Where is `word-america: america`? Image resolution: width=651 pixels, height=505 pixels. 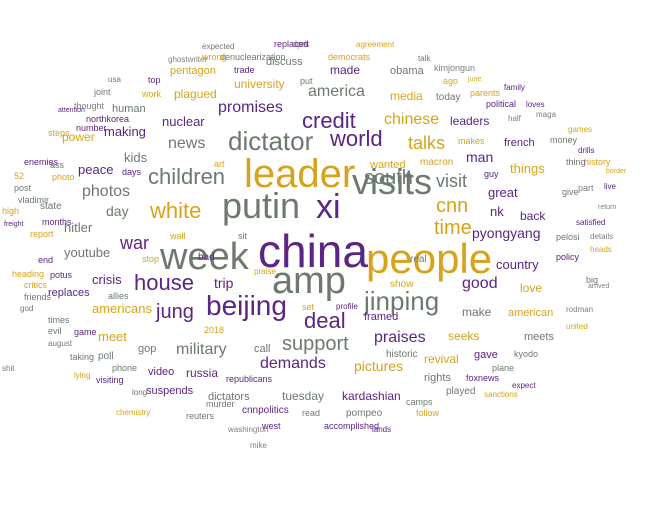 word-america: america is located at coordinates (336, 91).